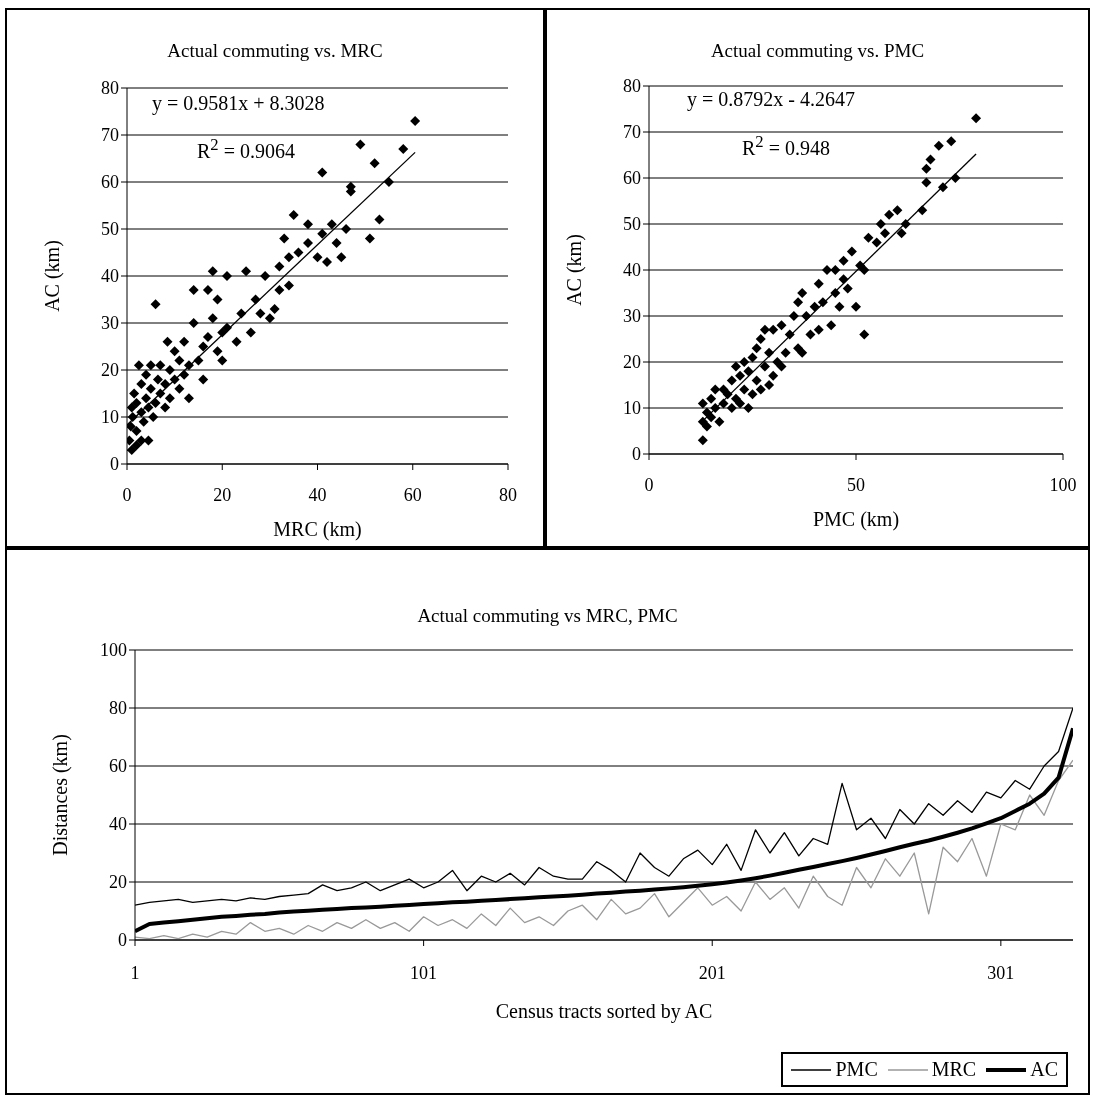  What do you see at coordinates (786, 146) in the screenshot?
I see `annotation: R$^{2}$ = 0.948` at bounding box center [786, 146].